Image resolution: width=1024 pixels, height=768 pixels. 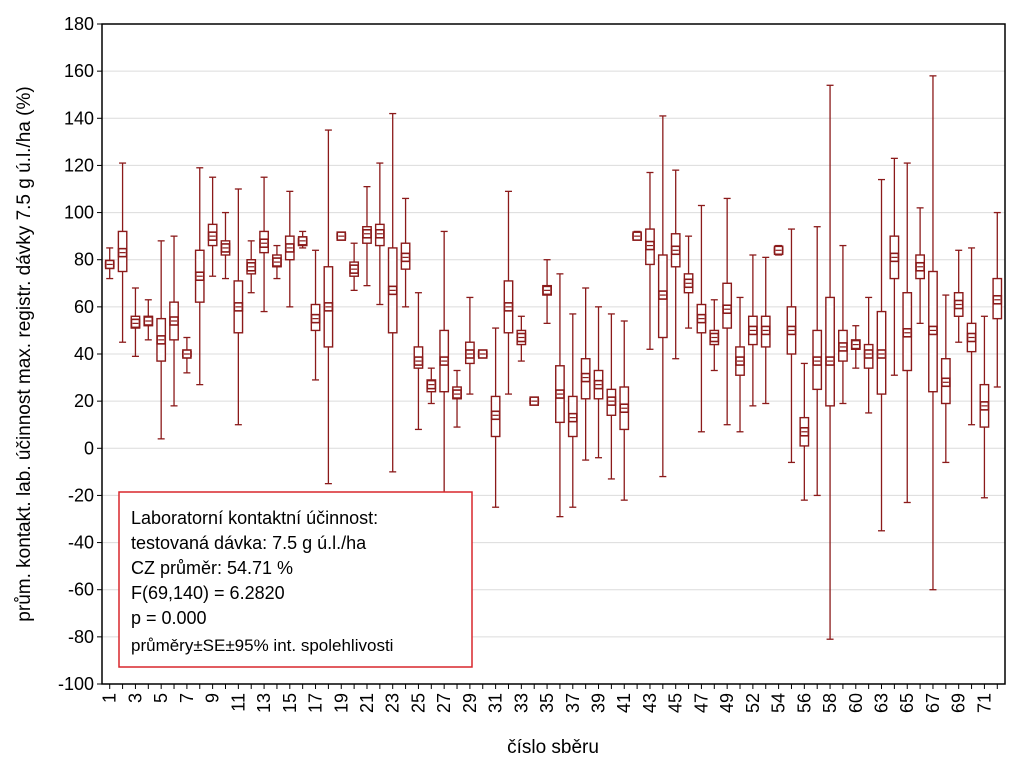 I want to click on x-tick-label: 54, so click(x=779, y=703).